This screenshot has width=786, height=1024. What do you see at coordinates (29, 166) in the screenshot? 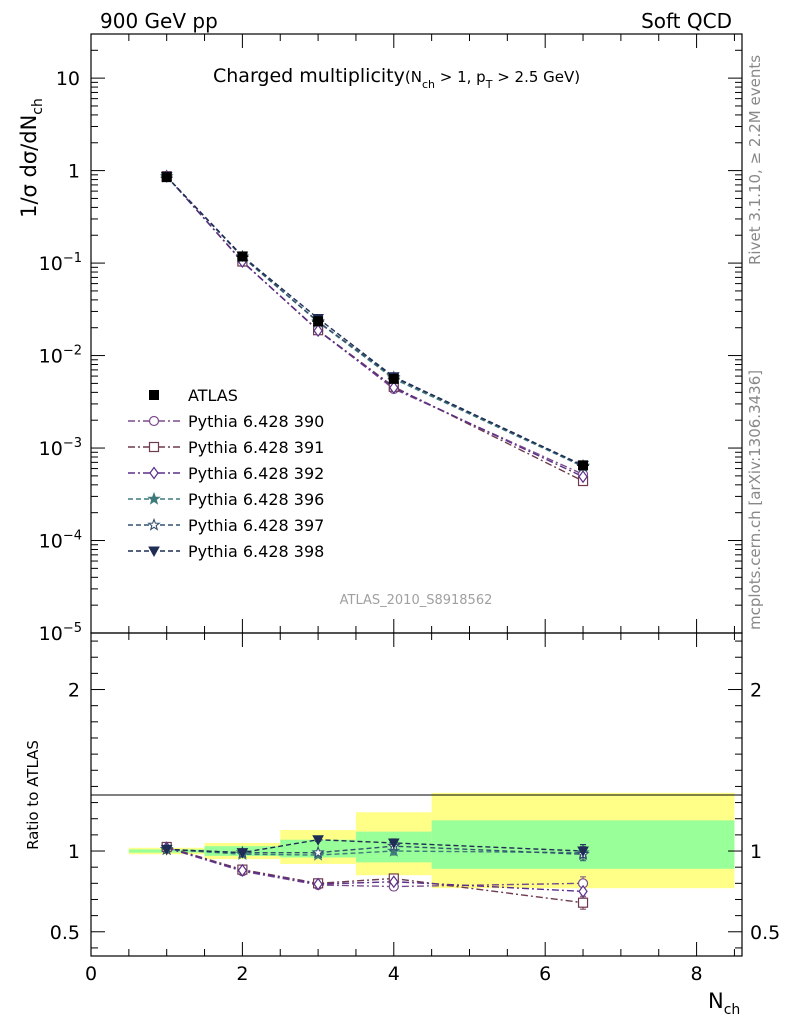
I see `main-ylabel-main: 1/σ dσ/dN` at bounding box center [29, 166].